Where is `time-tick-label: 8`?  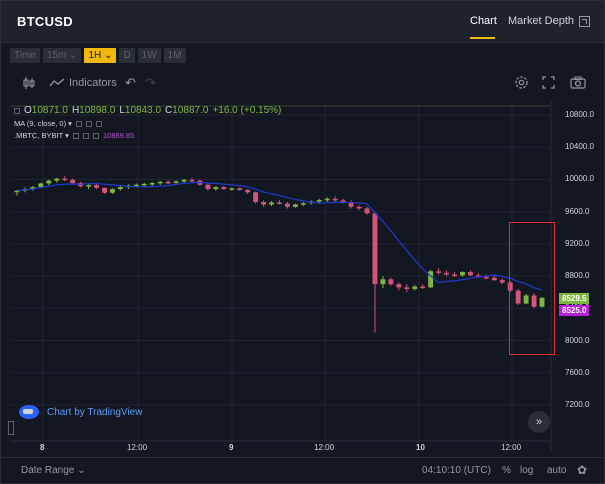
time-tick-label: 8 is located at coordinates (42, 447).